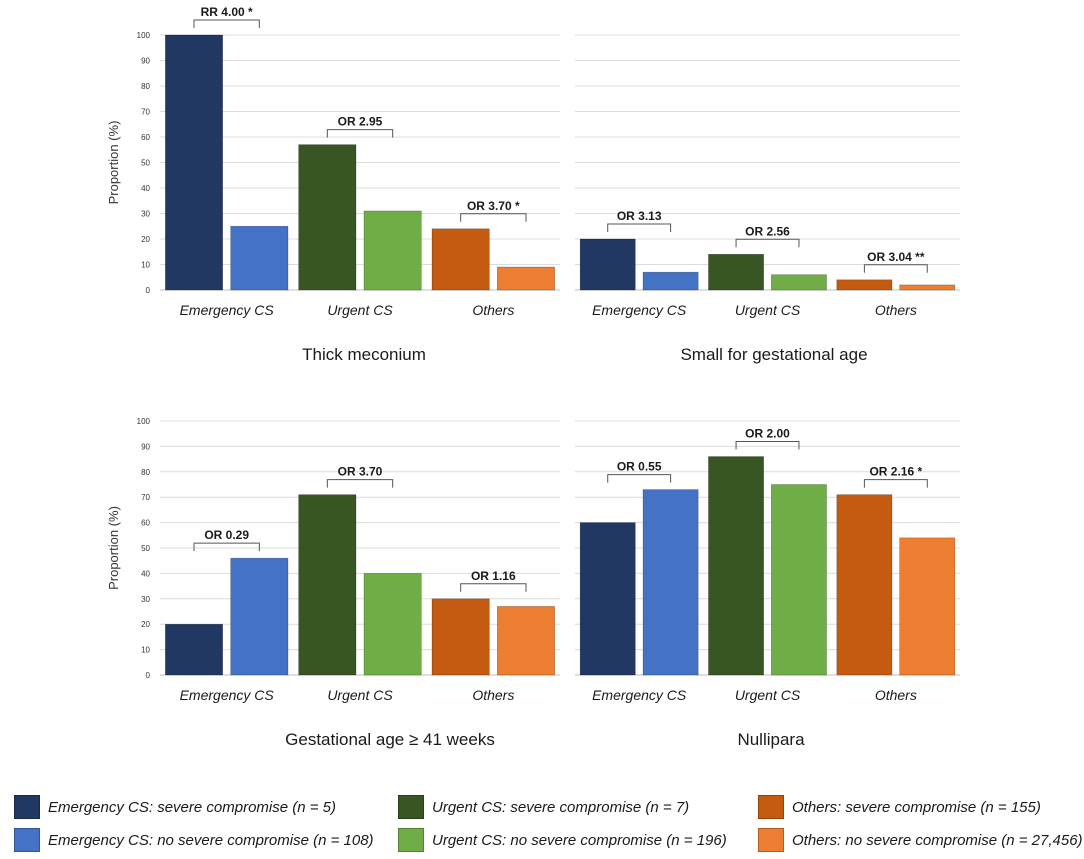 The width and height of the screenshot is (1084, 859). I want to click on annotation-label: OR 2.16 *, so click(895, 472).